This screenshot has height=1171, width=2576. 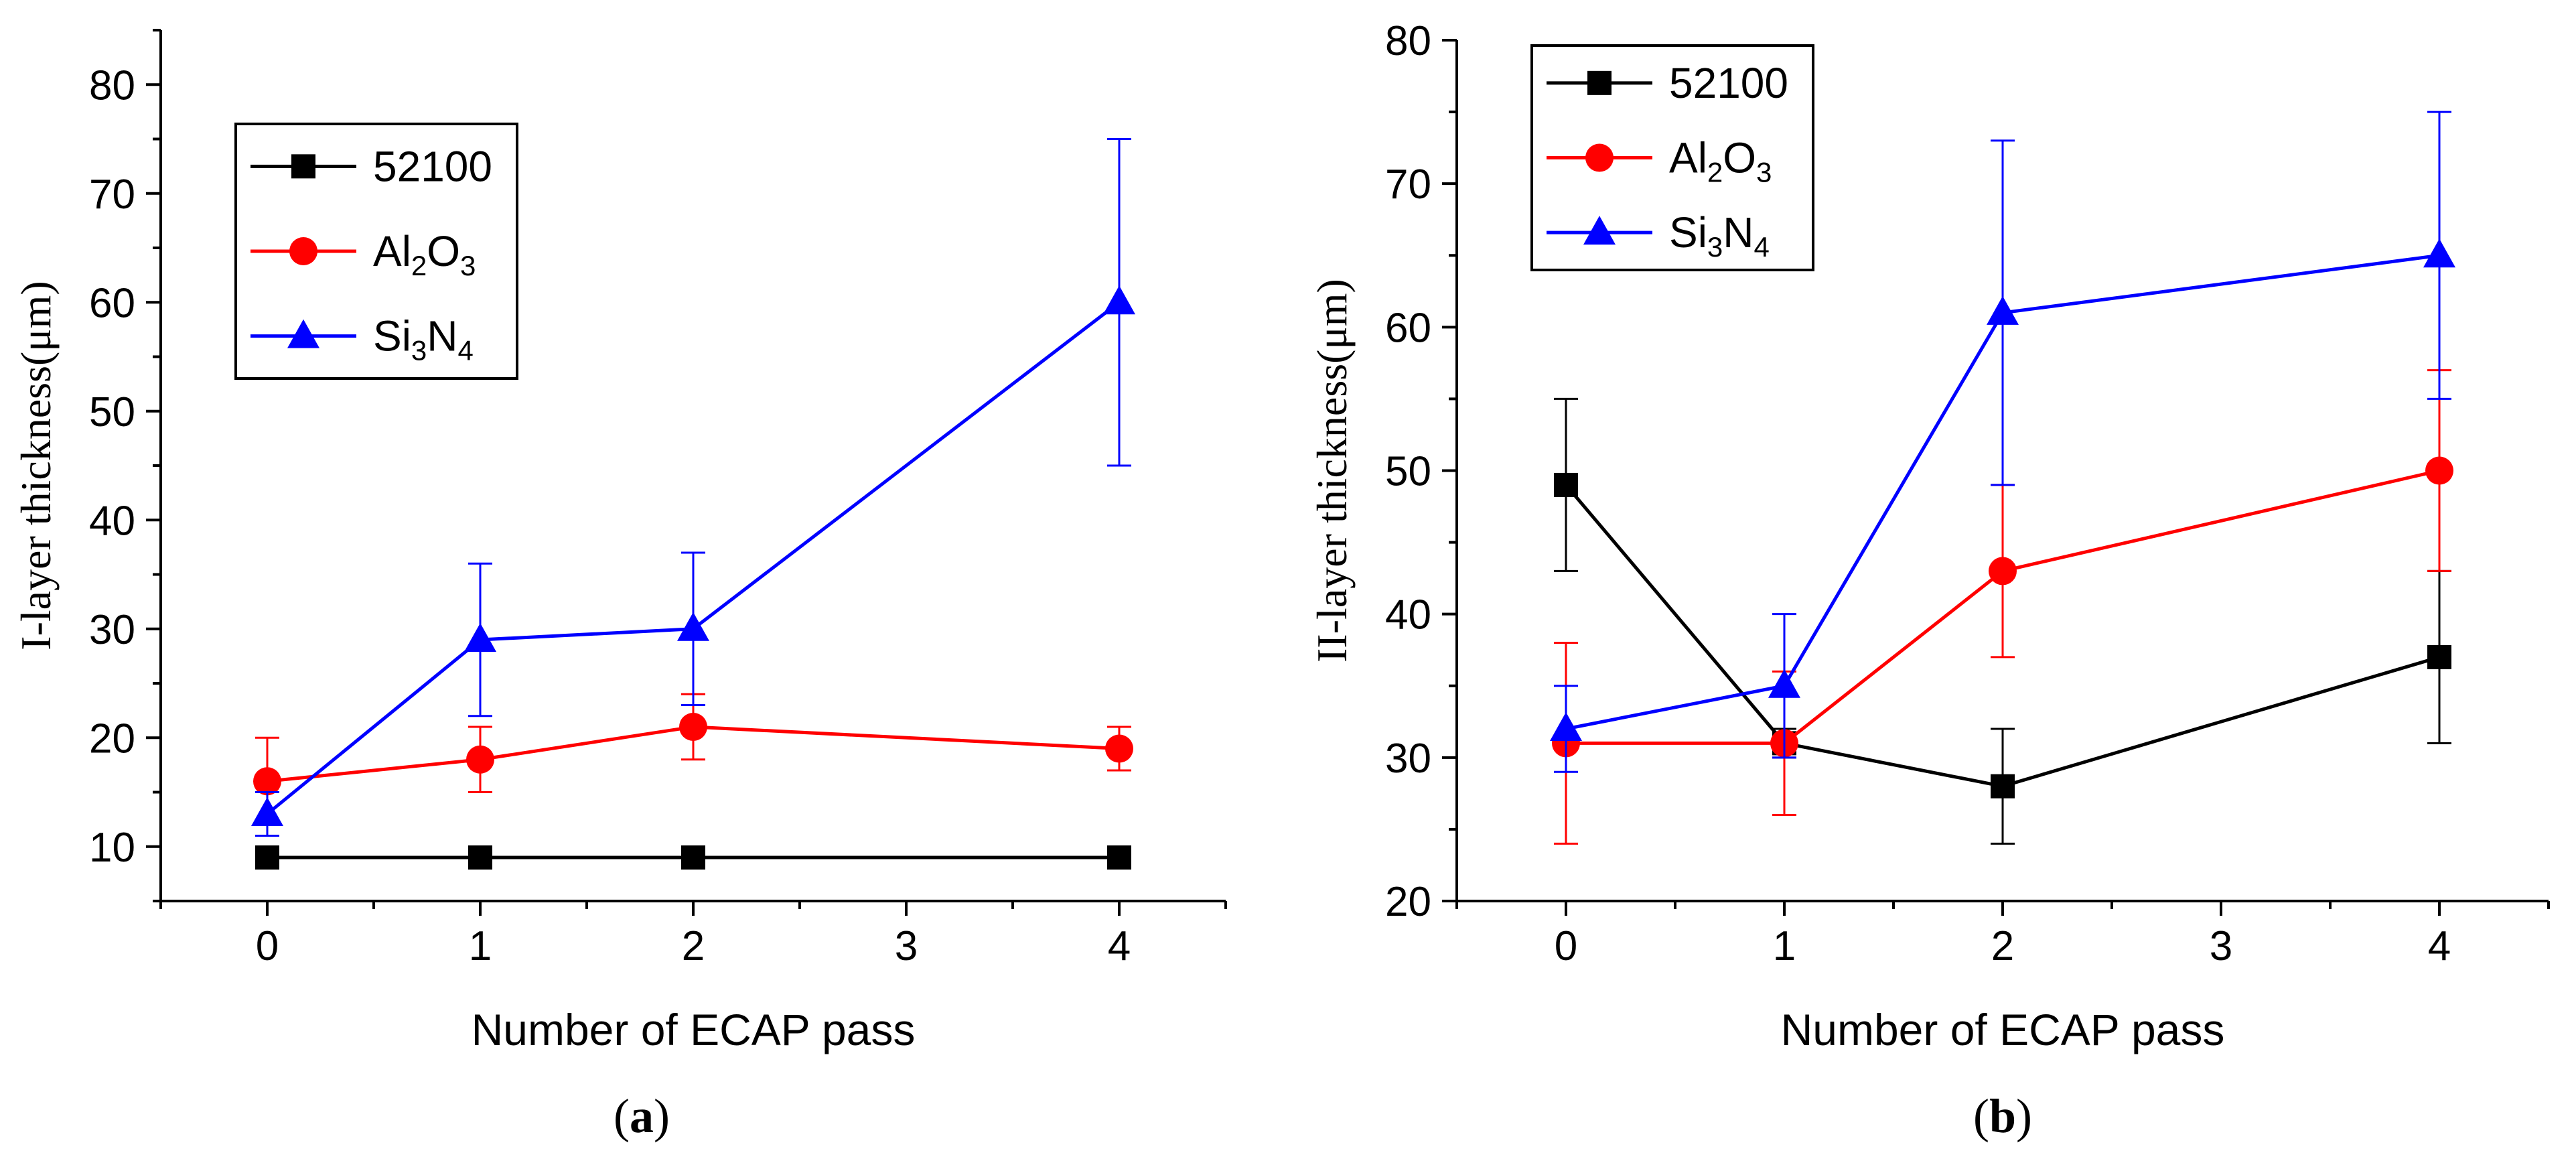 I want to click on y-axis-title: II-layer thickness(μm), so click(x=1332, y=471).